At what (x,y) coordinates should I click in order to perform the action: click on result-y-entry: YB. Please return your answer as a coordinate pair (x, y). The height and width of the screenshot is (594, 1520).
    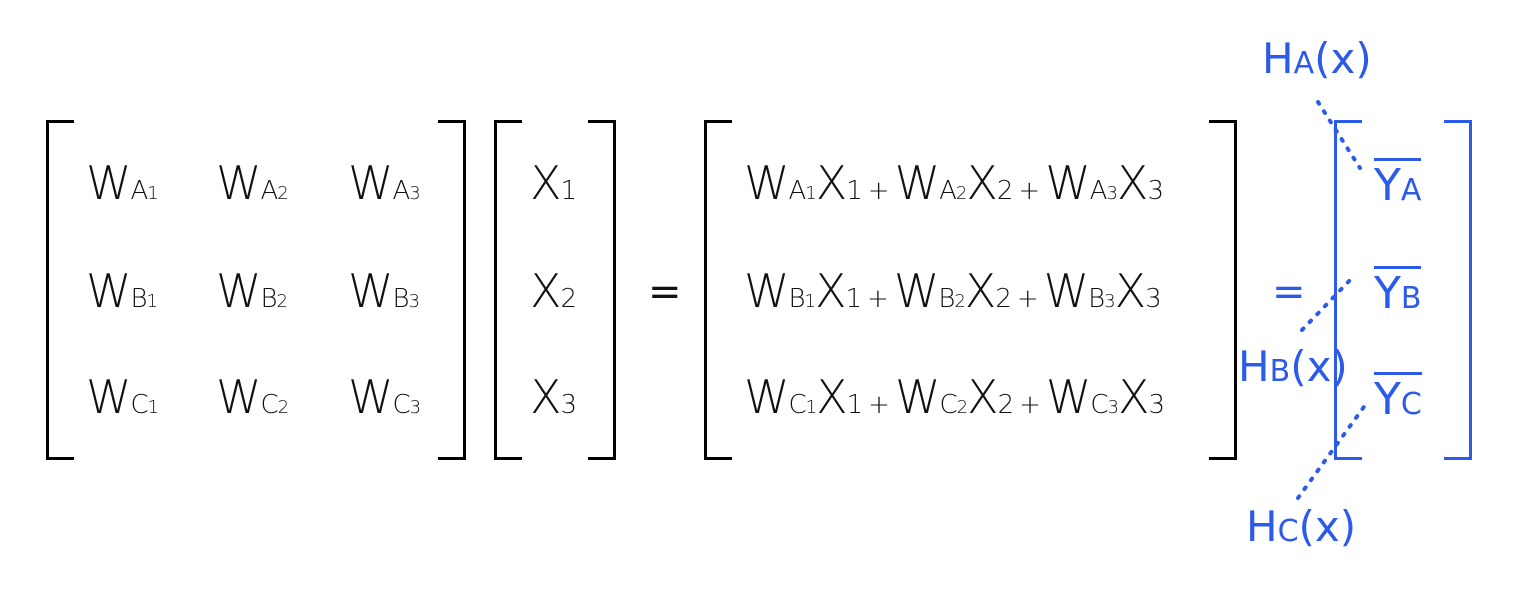
    Looking at the image, I should click on (1398, 291).